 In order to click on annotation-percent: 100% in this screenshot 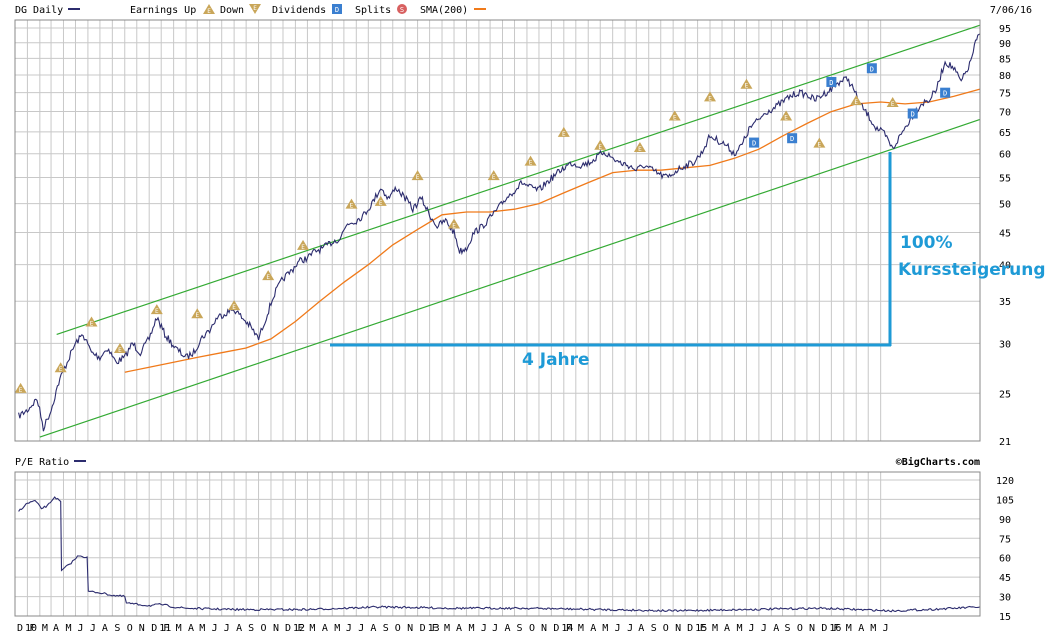, I will do `click(926, 243)`.